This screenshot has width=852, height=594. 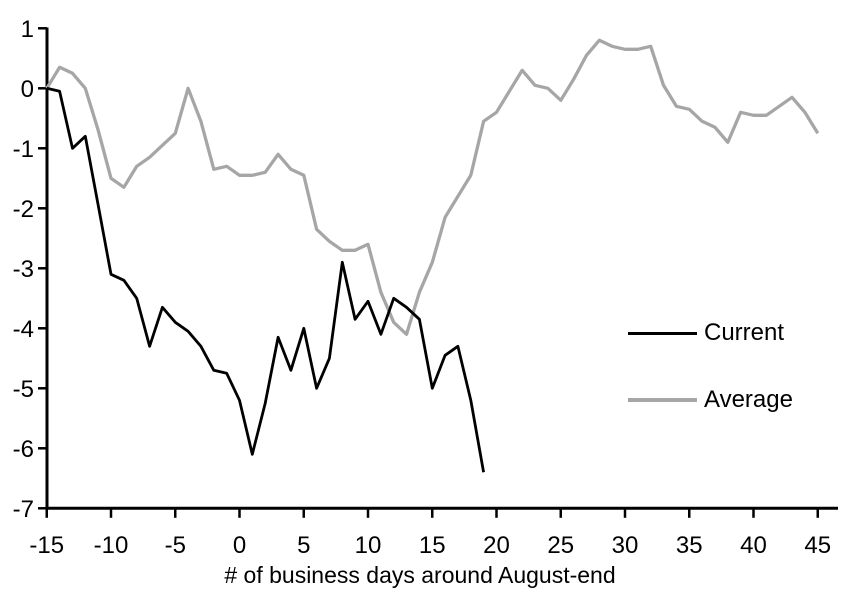 What do you see at coordinates (625, 545) in the screenshot?
I see `x-tick-label: 30` at bounding box center [625, 545].